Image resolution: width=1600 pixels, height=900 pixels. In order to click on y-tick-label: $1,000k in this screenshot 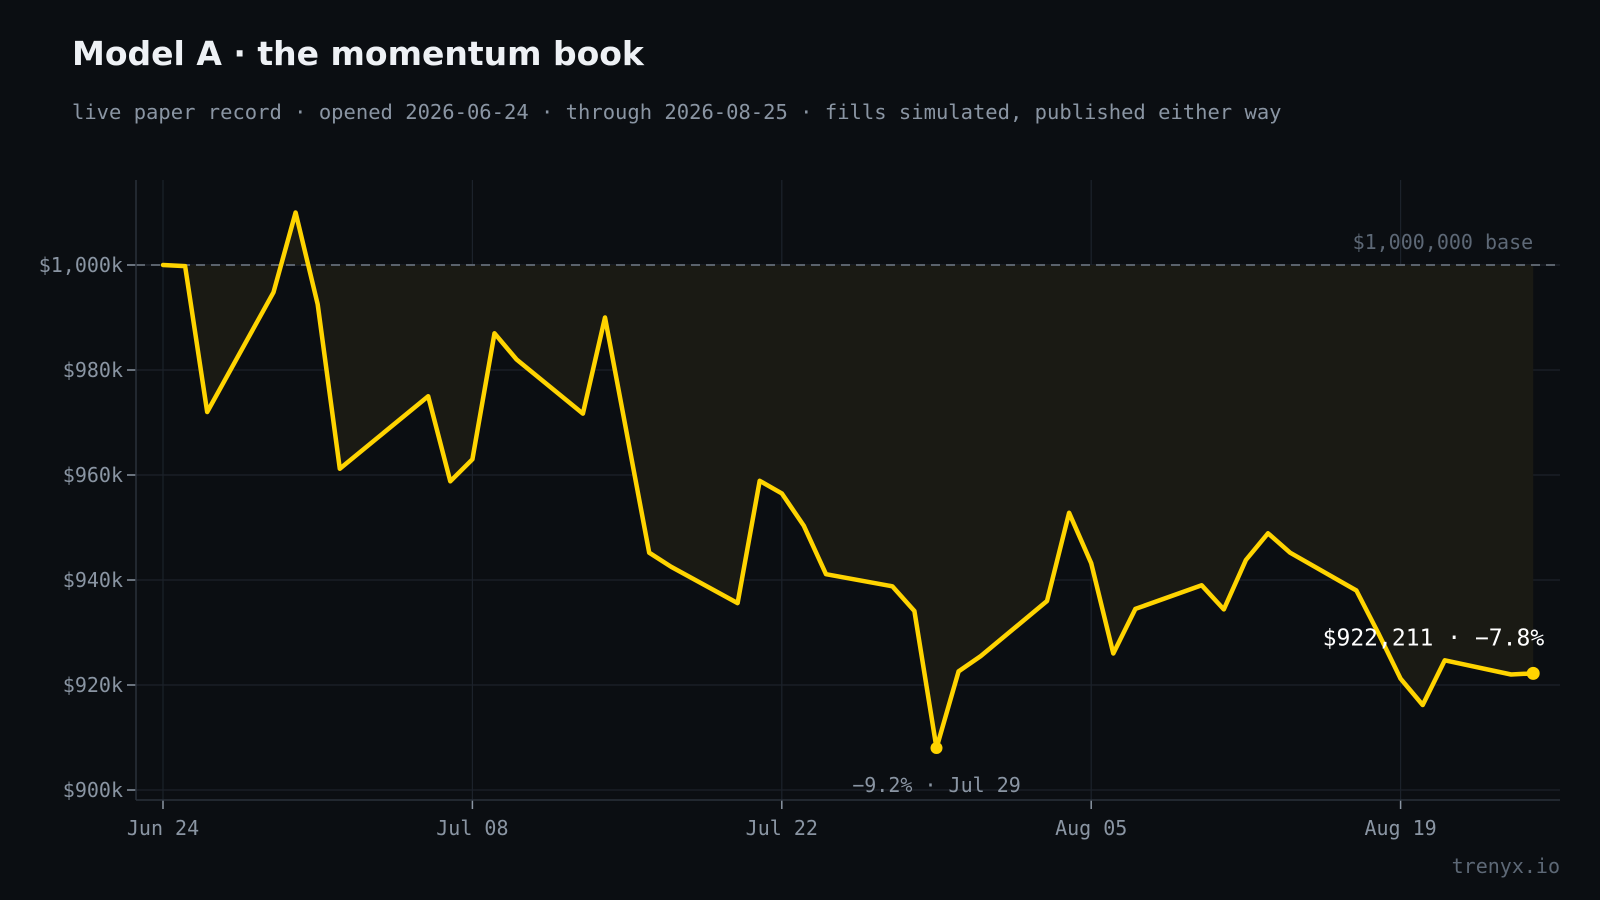, I will do `click(81, 265)`.